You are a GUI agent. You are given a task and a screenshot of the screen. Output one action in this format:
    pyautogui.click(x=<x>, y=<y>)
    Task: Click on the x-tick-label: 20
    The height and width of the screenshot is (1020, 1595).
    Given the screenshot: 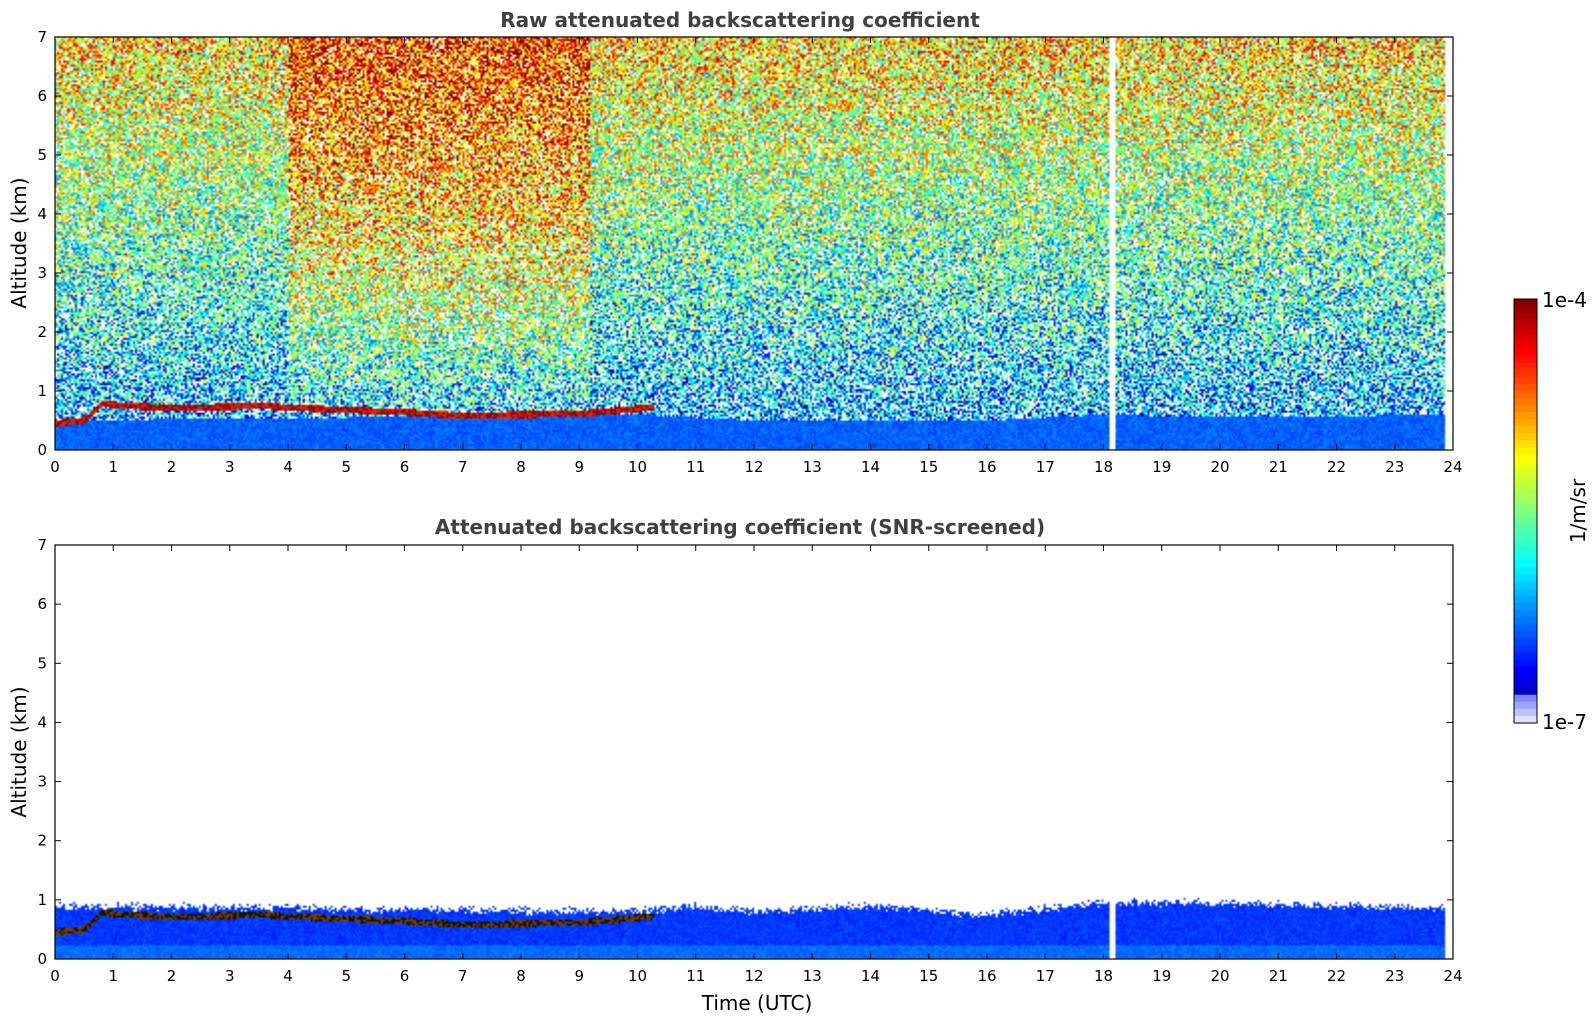 What is the action you would take?
    pyautogui.click(x=1219, y=976)
    